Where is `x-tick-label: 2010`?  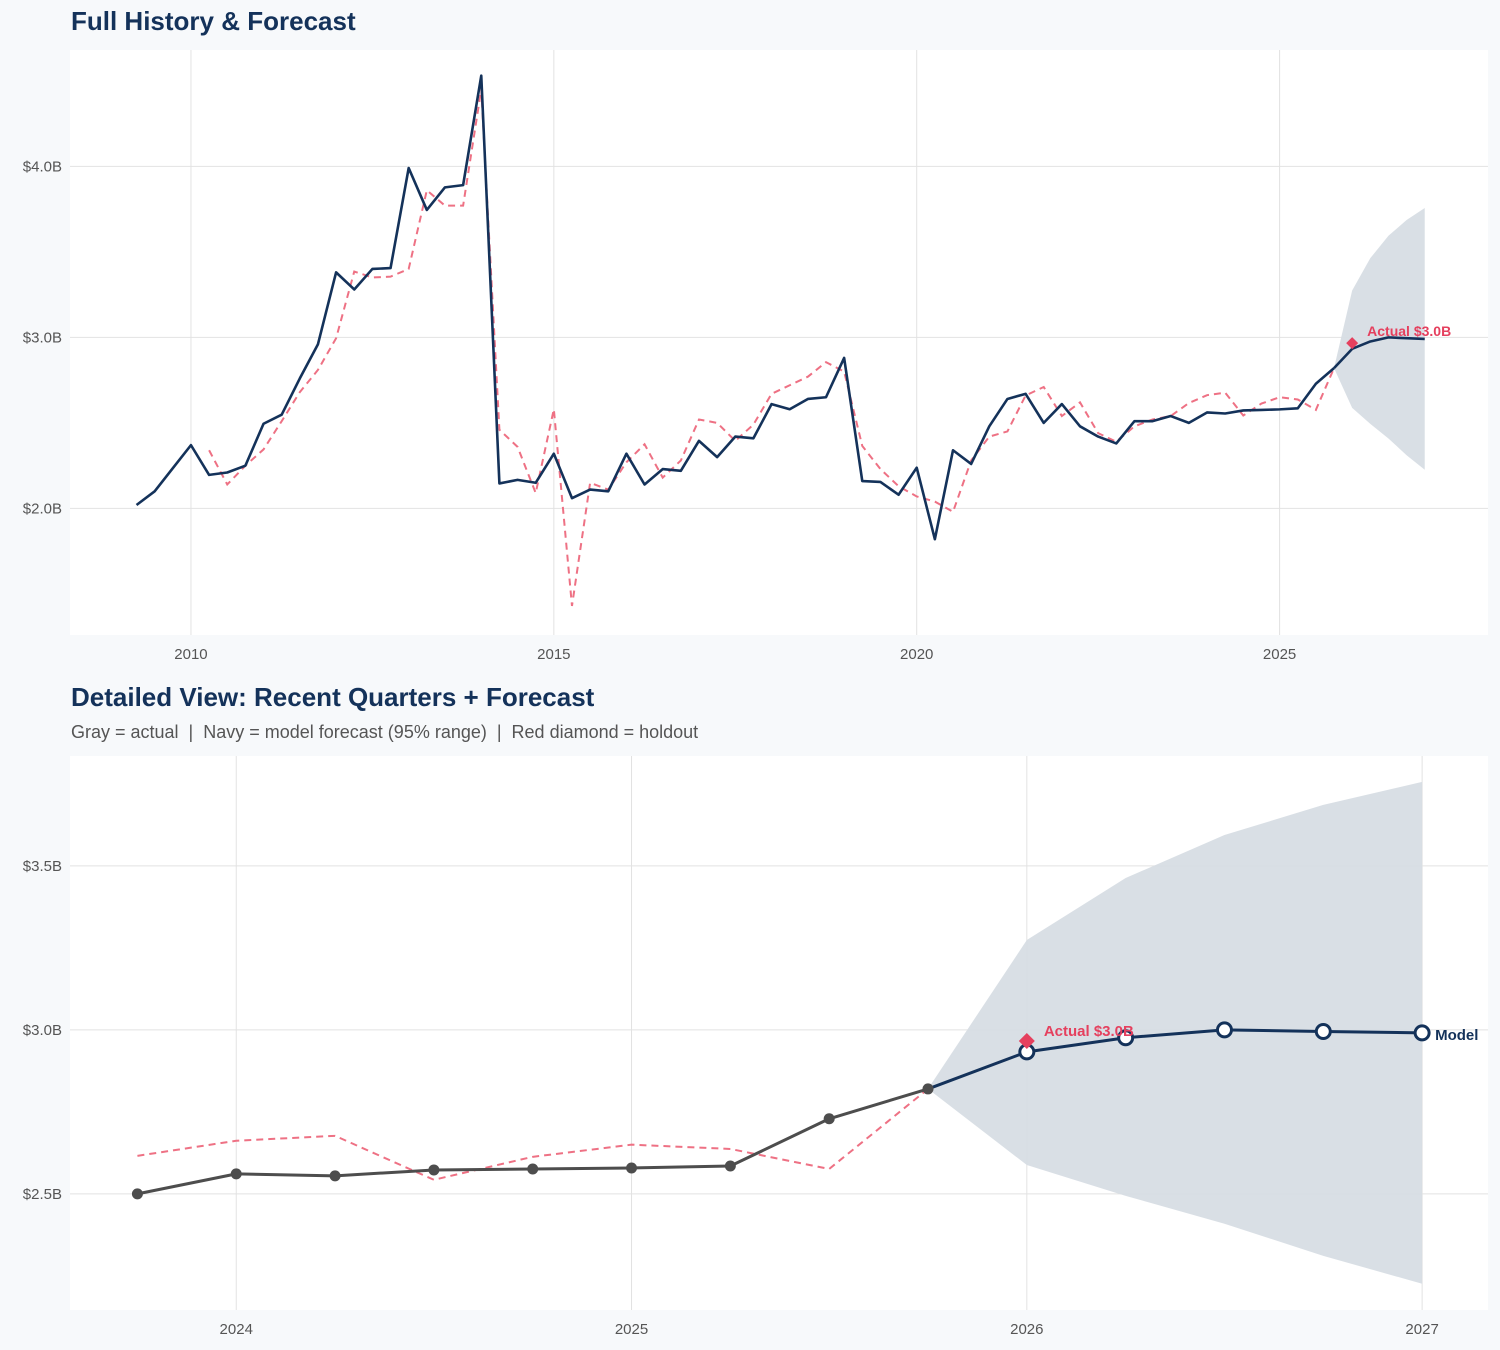
x-tick-label: 2010 is located at coordinates (190, 654).